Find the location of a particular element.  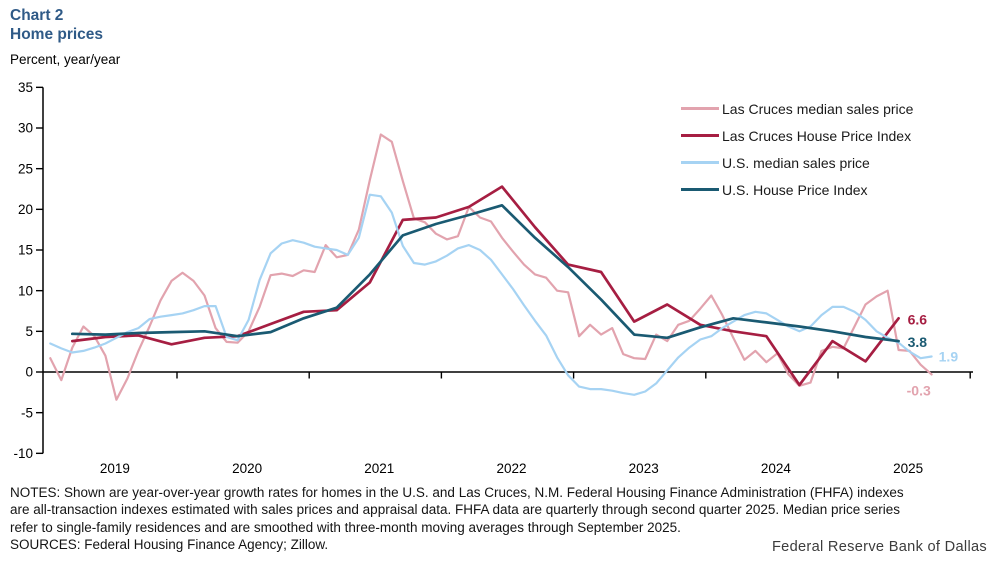

legend-item: Las Cruces House Price Index is located at coordinates (797, 135).